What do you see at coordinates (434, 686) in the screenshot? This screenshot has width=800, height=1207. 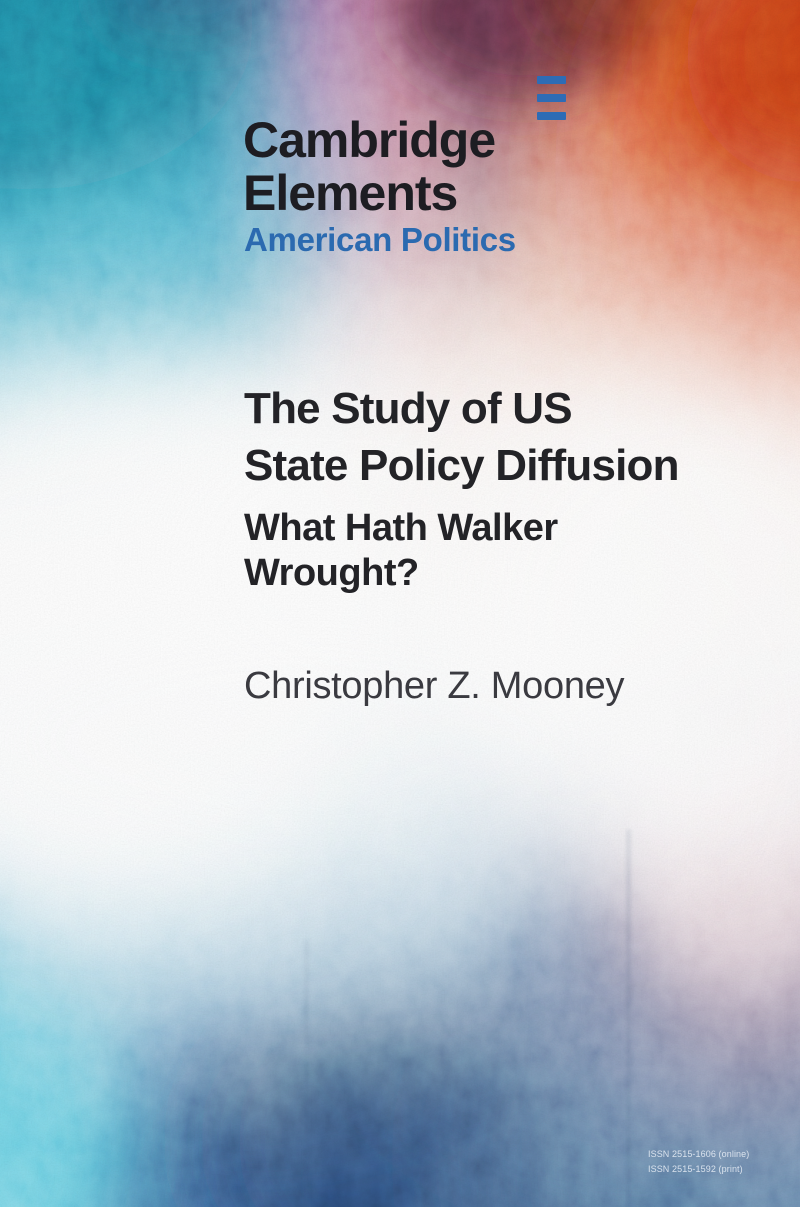 I see `author-name: Christopher Z. Mooney` at bounding box center [434, 686].